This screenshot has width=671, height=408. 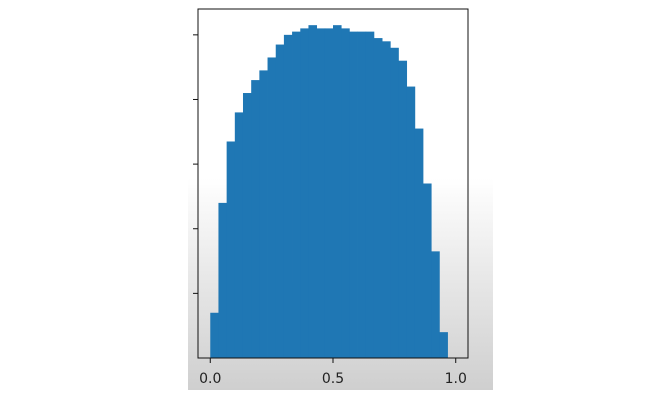 I want to click on x-ticks: 0.0 0.5 1.0, so click(x=333, y=372).